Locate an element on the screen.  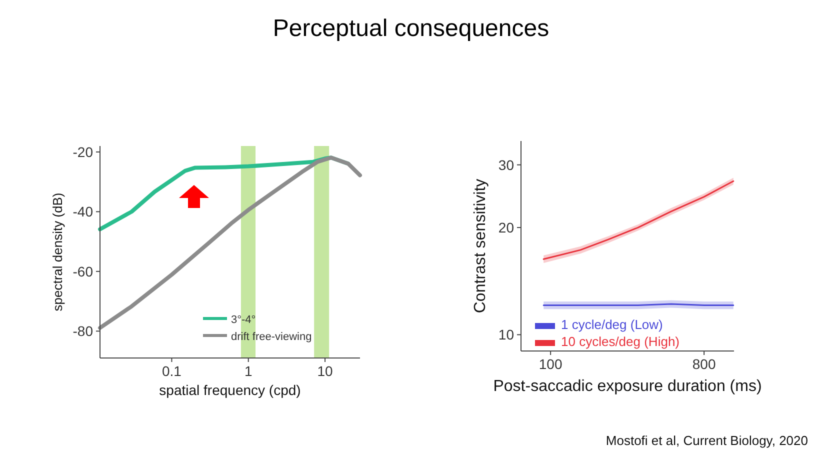
y-axis-title: Contrast sensitivity is located at coordinates (480, 246).